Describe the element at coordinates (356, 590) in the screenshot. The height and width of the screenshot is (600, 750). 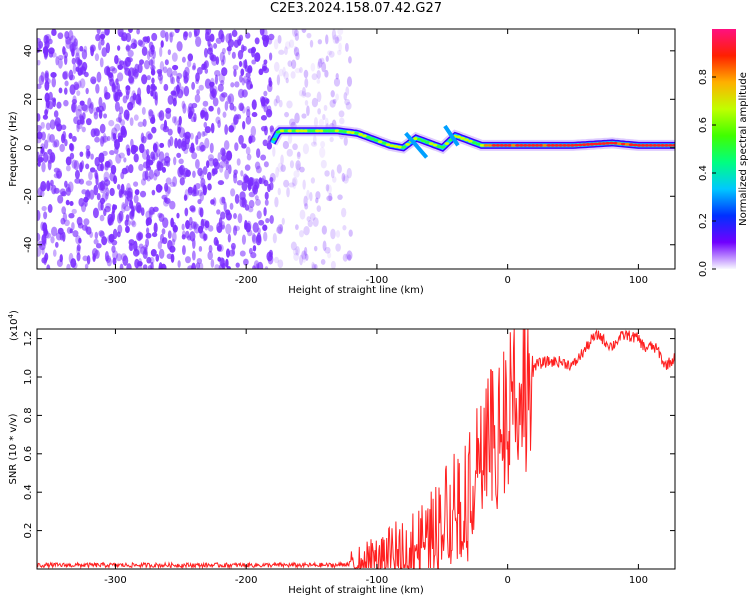
I see `snr-x-axis-label: Height of straight line (km)` at that location.